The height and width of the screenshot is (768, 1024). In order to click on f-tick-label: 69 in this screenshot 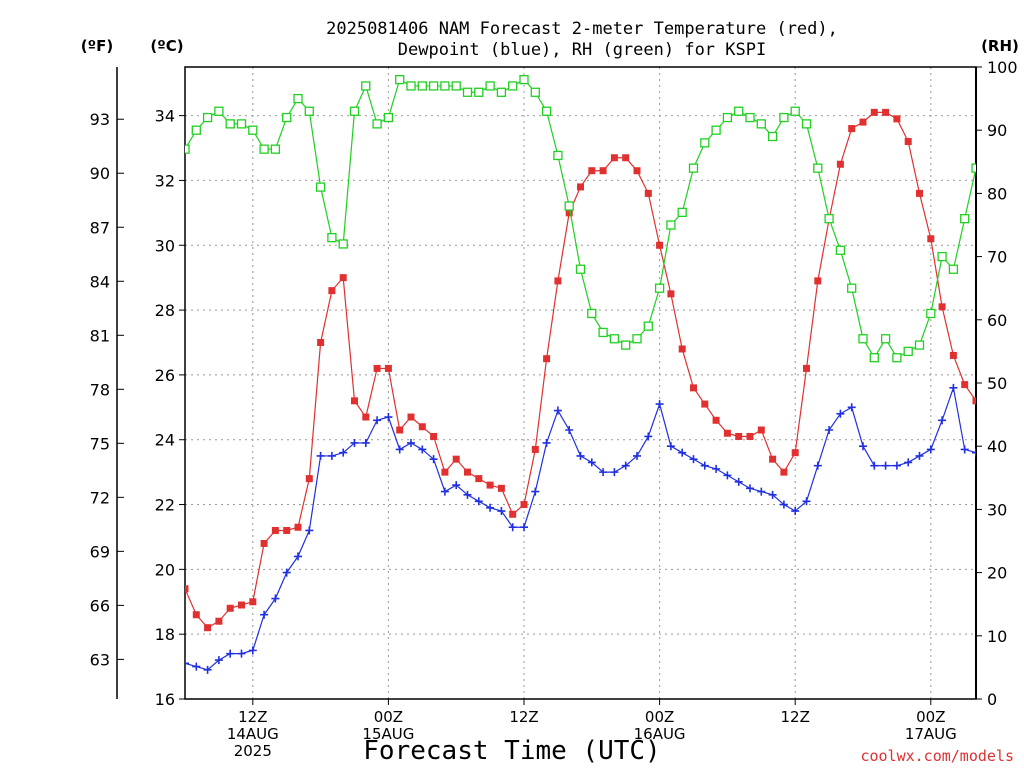, I will do `click(100, 551)`.